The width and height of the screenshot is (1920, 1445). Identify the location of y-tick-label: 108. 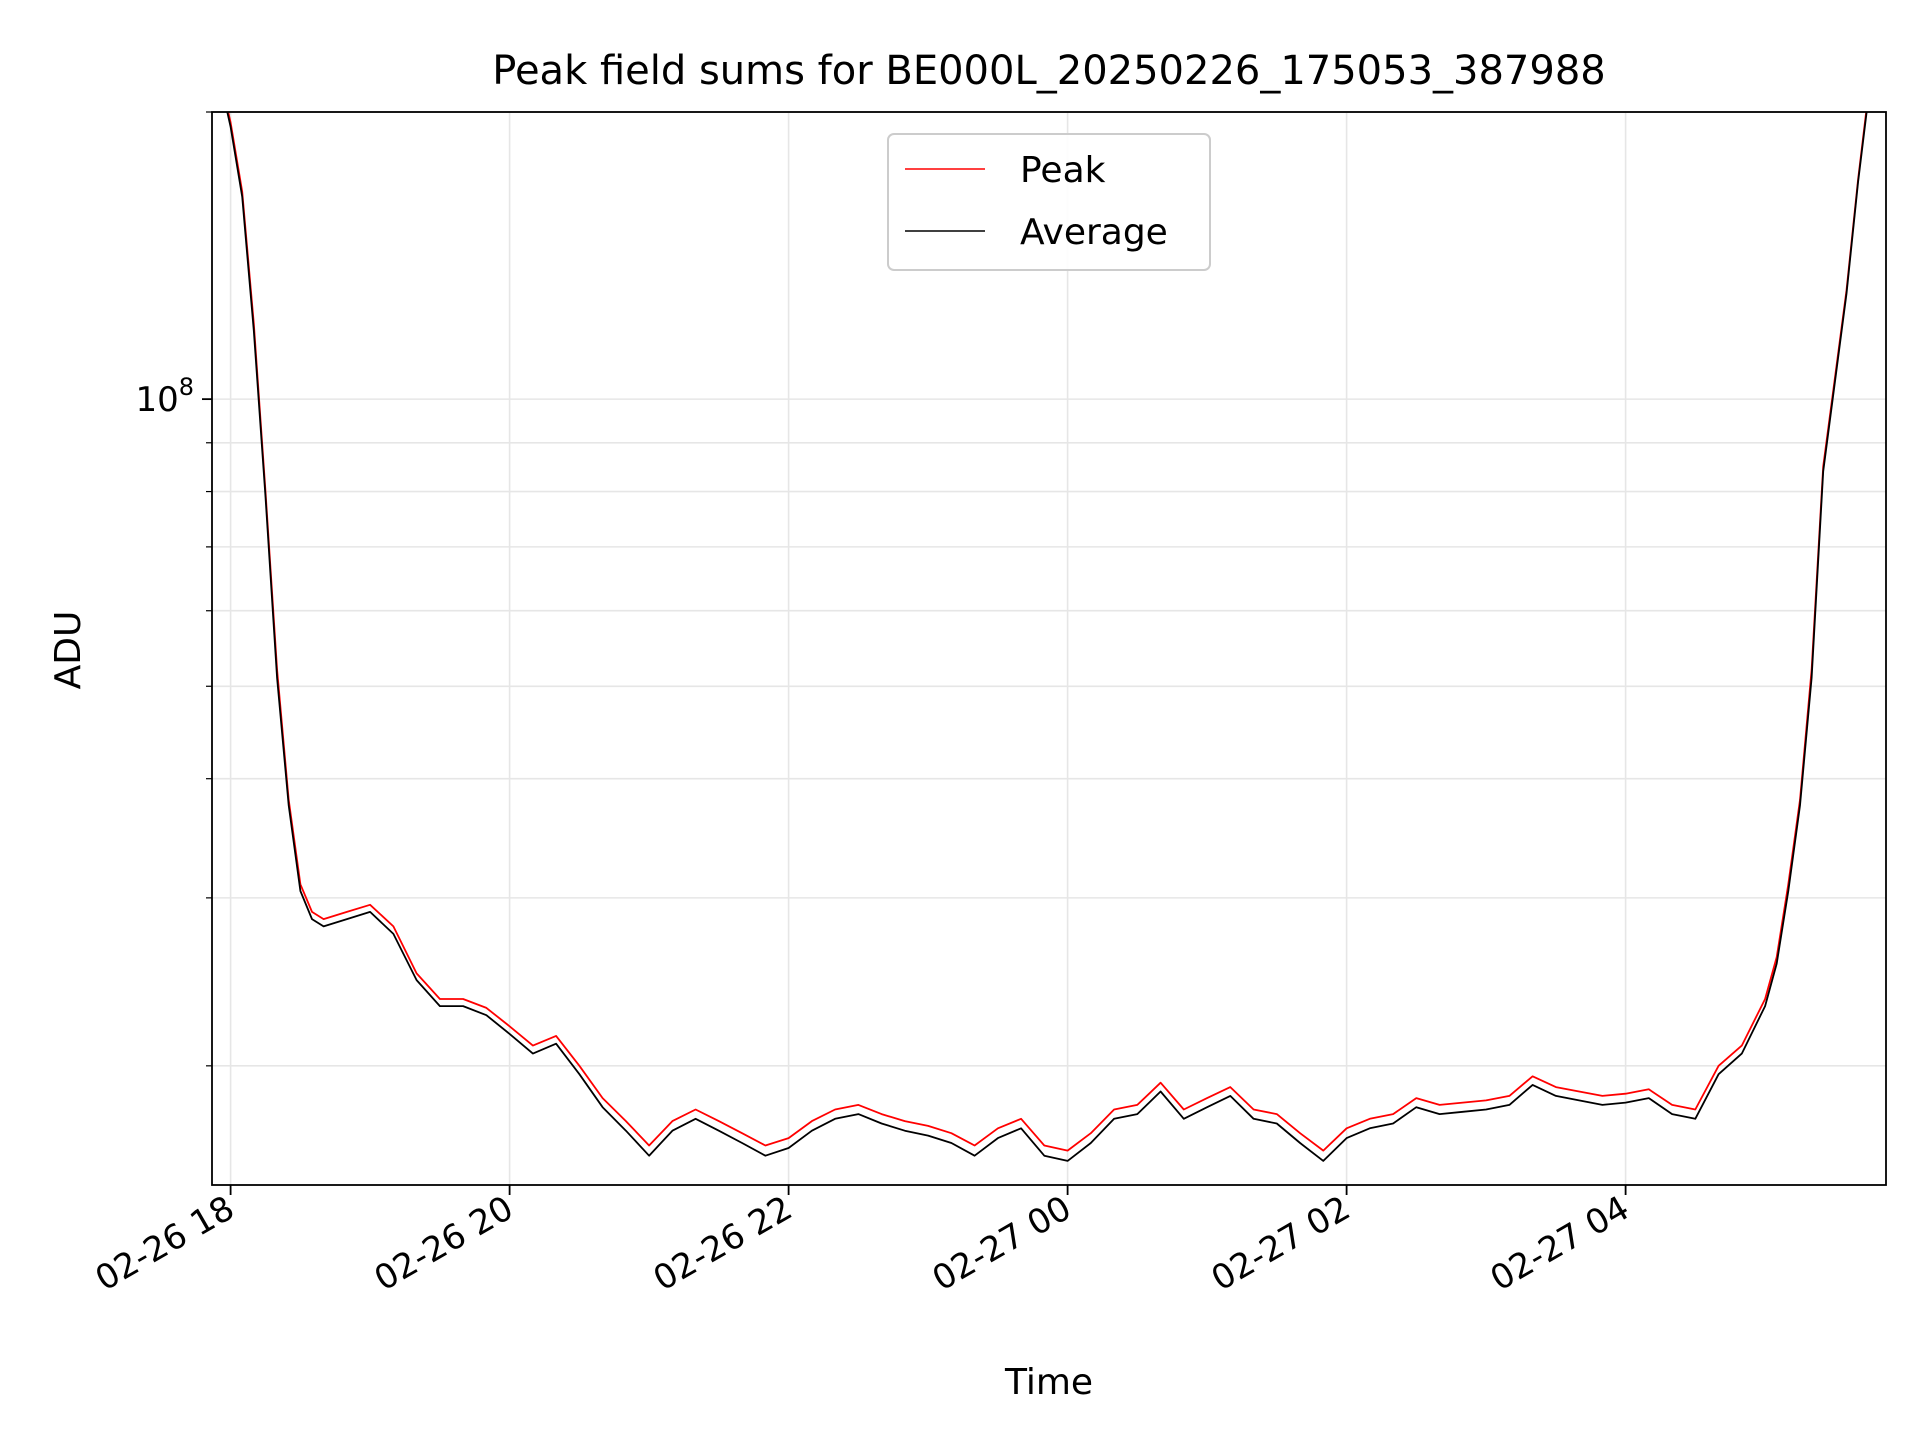
(164, 396).